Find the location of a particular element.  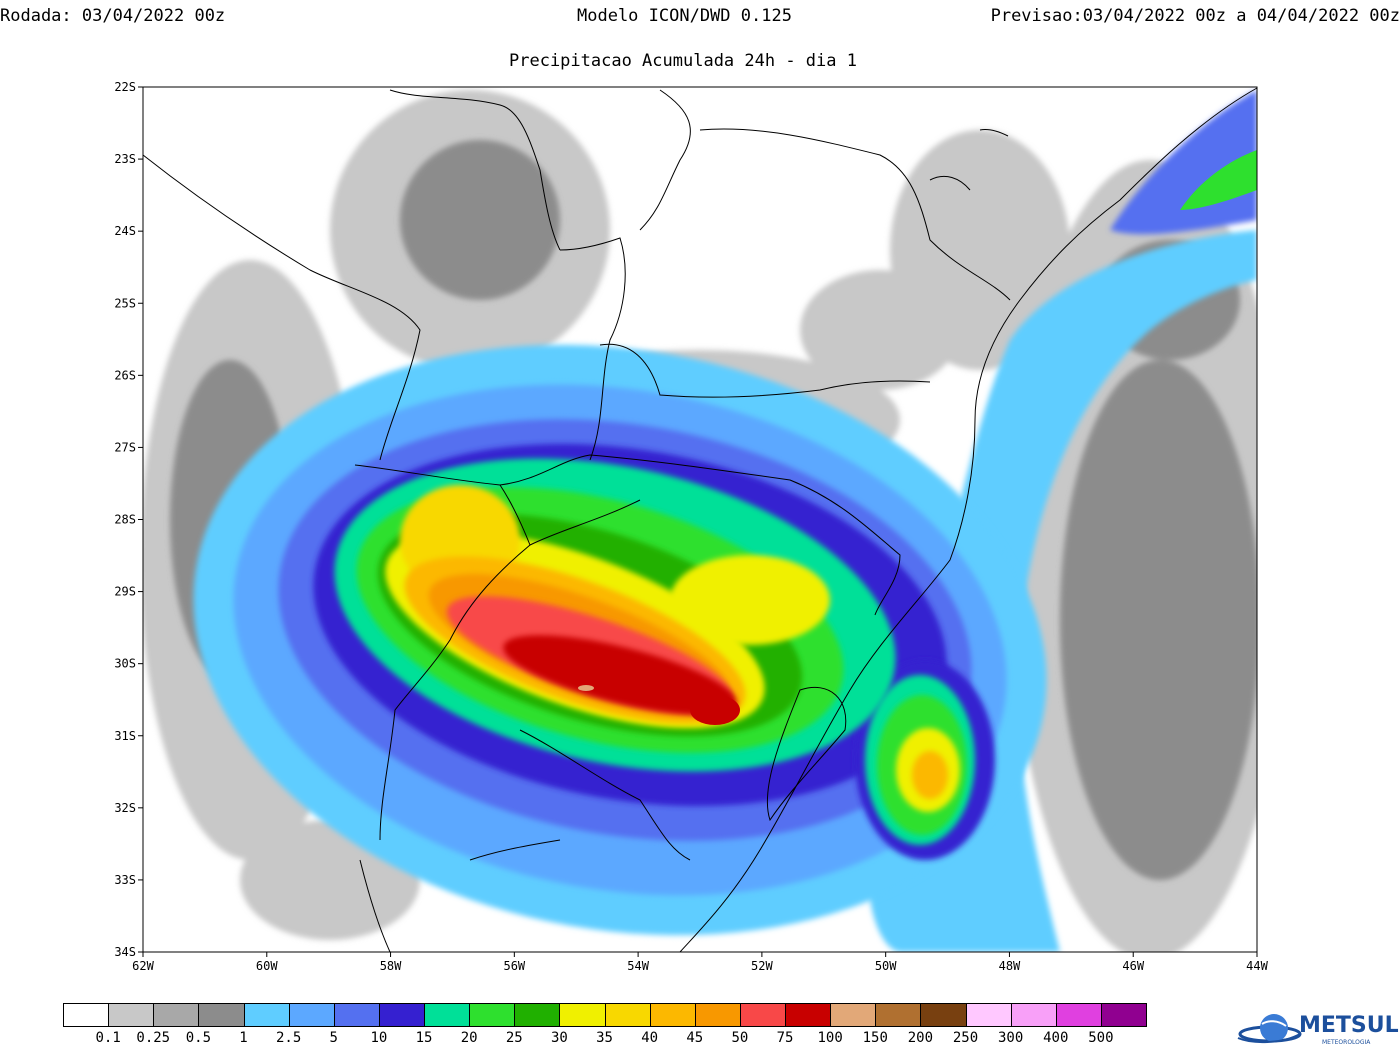

lat-label: 31S is located at coordinates (125, 736).